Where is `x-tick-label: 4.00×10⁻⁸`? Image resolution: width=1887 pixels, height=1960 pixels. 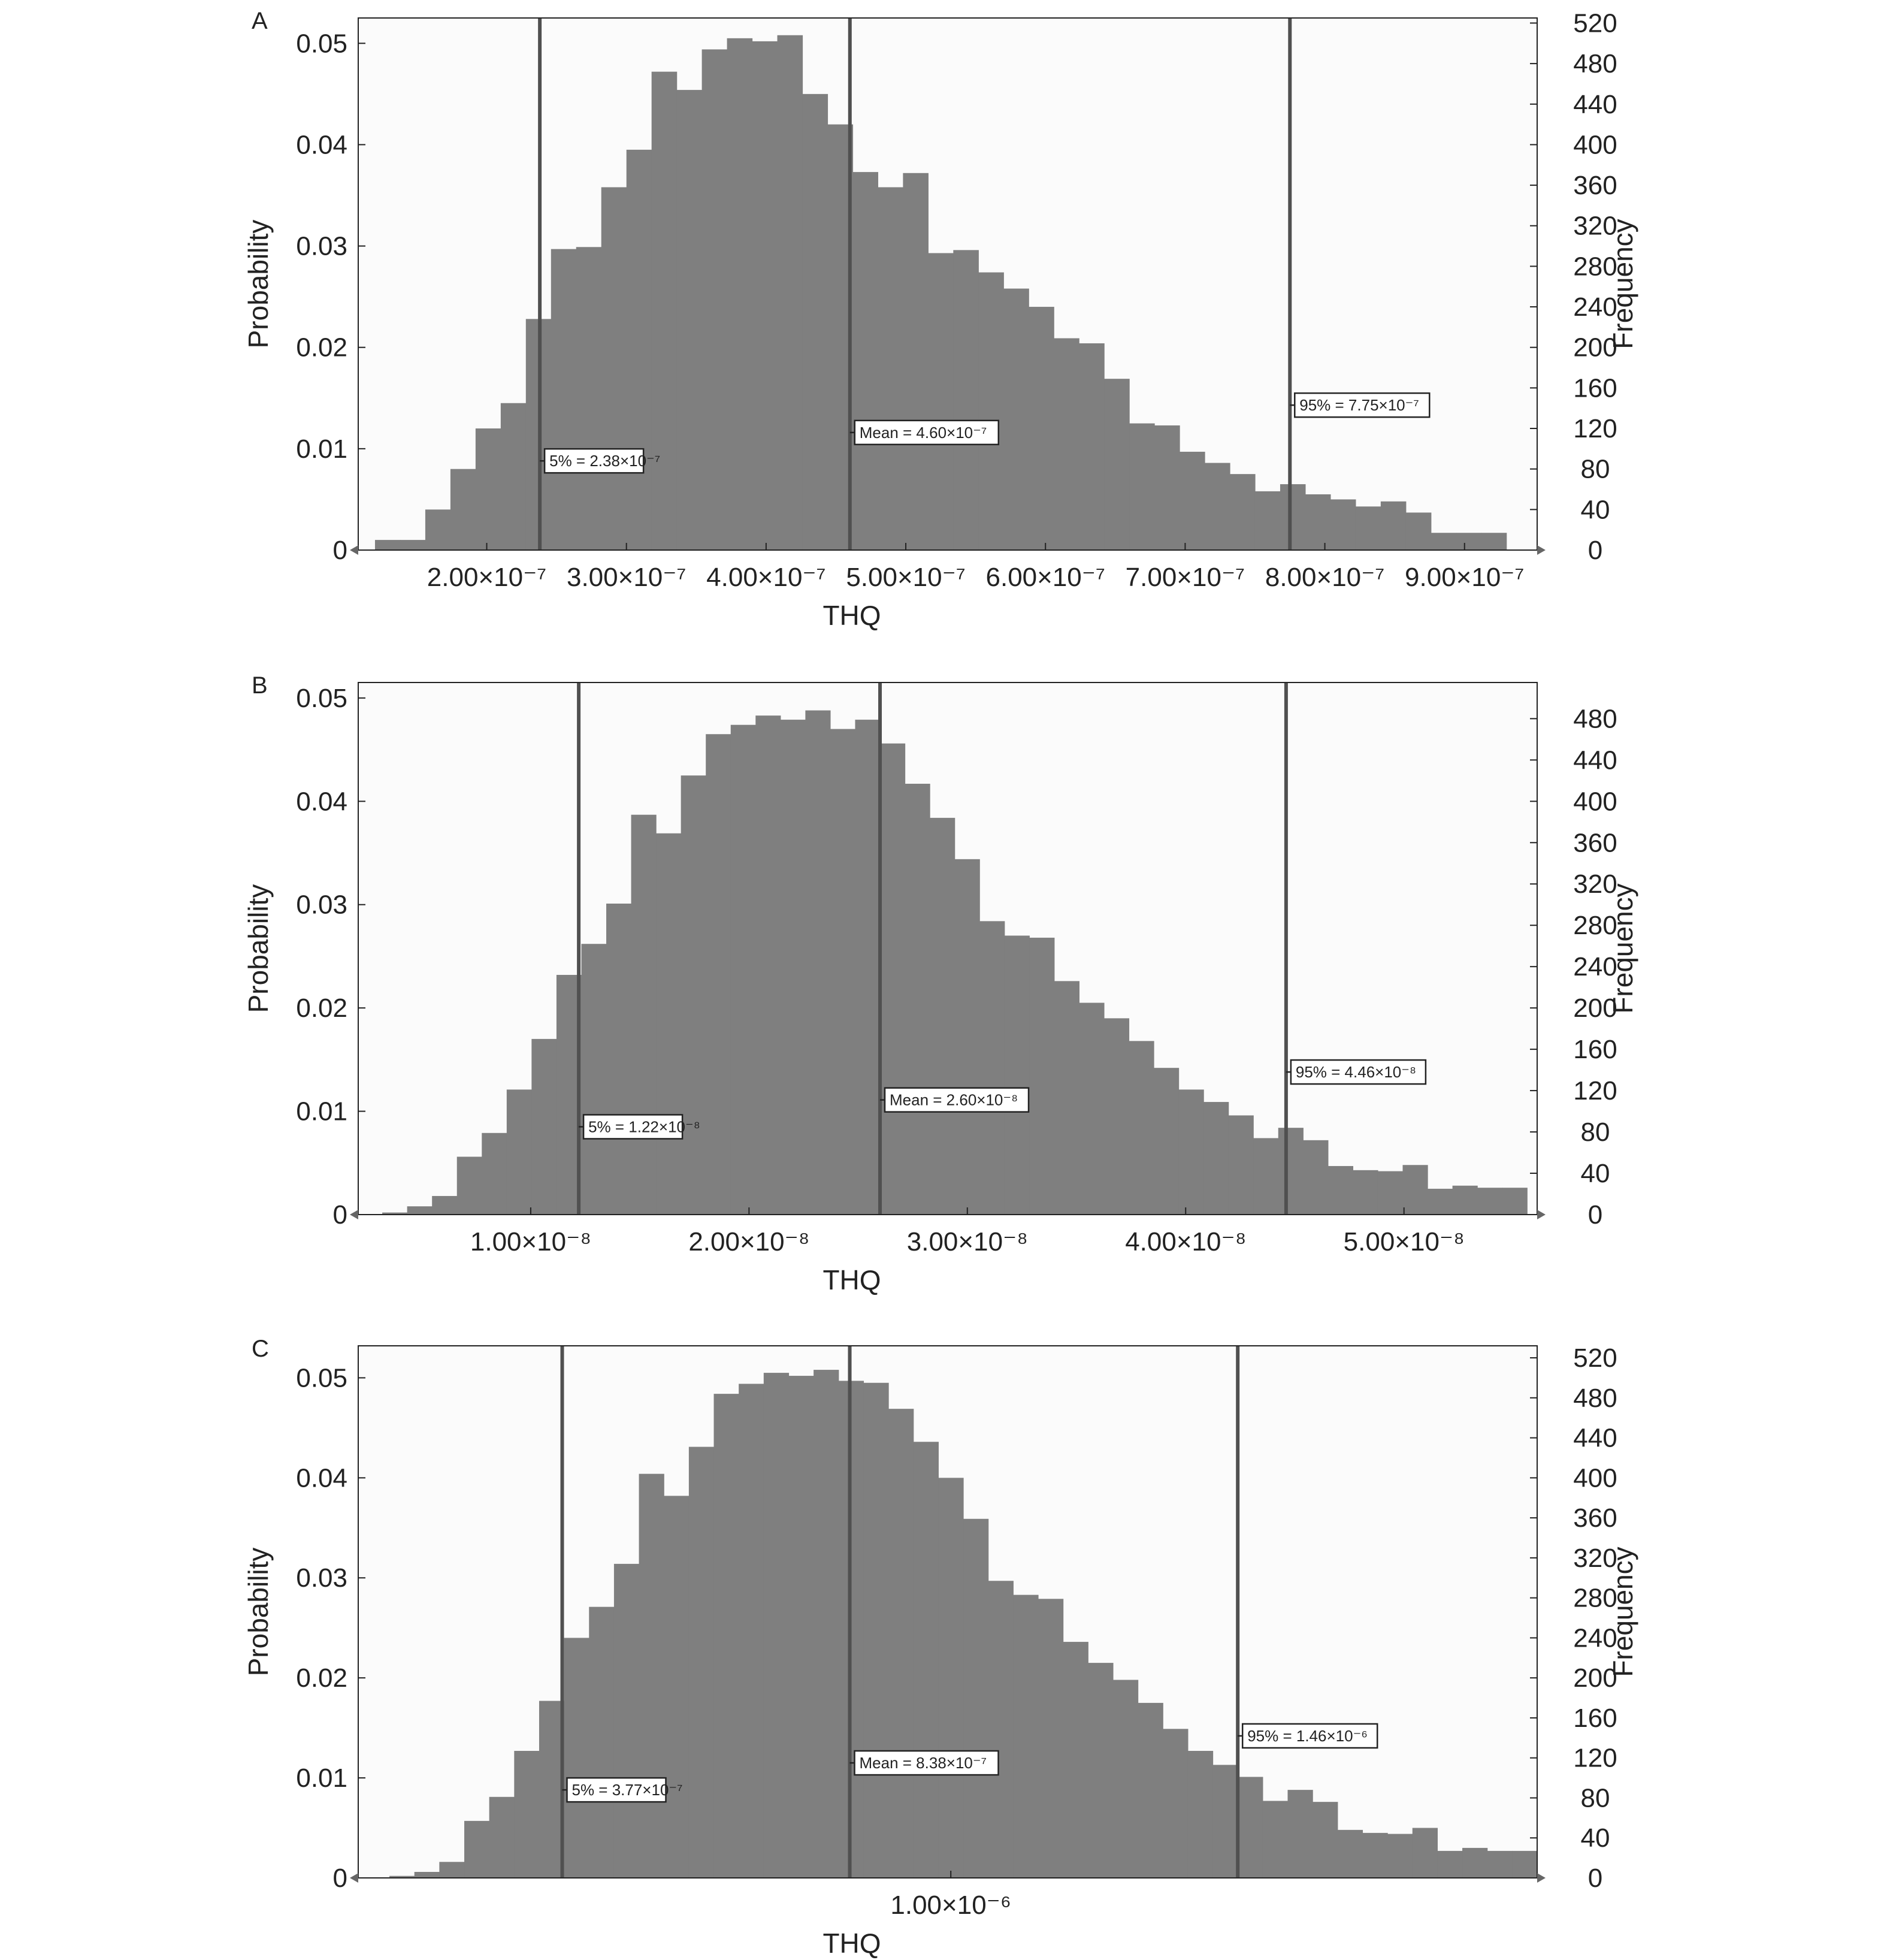
x-tick-label: 4.00×10⁻⁸ is located at coordinates (1185, 1242).